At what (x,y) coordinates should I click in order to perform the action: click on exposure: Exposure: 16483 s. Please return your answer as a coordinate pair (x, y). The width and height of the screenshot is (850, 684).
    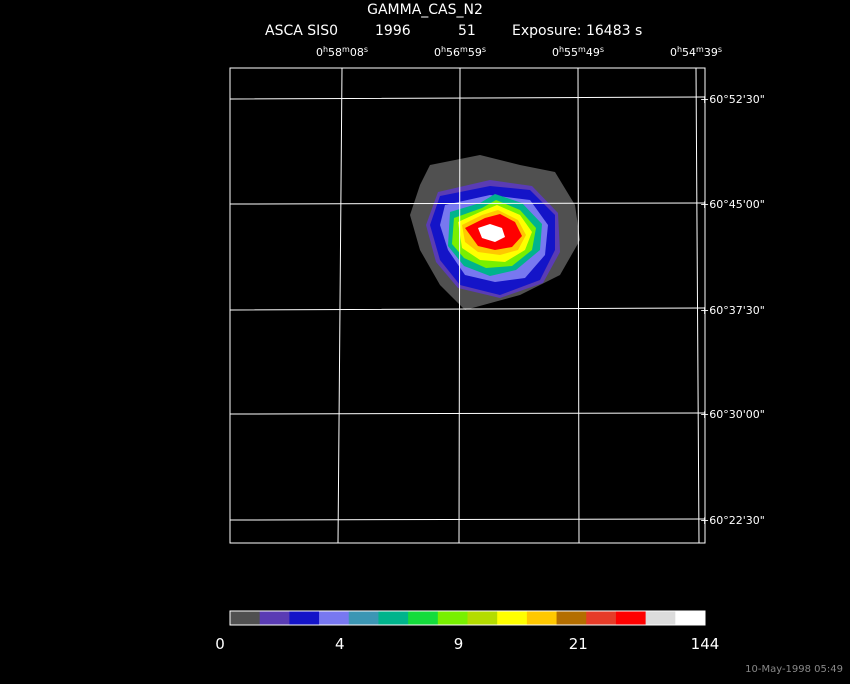
    Looking at the image, I should click on (577, 31).